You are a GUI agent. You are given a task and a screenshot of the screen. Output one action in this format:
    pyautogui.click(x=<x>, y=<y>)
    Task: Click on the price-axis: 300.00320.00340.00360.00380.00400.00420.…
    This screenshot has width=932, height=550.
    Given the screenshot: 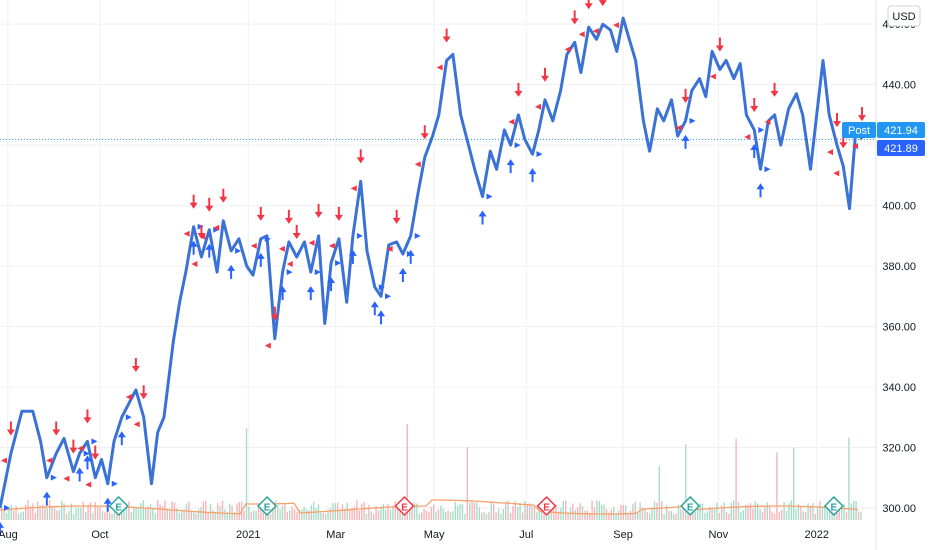 What is the action you would take?
    pyautogui.click(x=899, y=267)
    